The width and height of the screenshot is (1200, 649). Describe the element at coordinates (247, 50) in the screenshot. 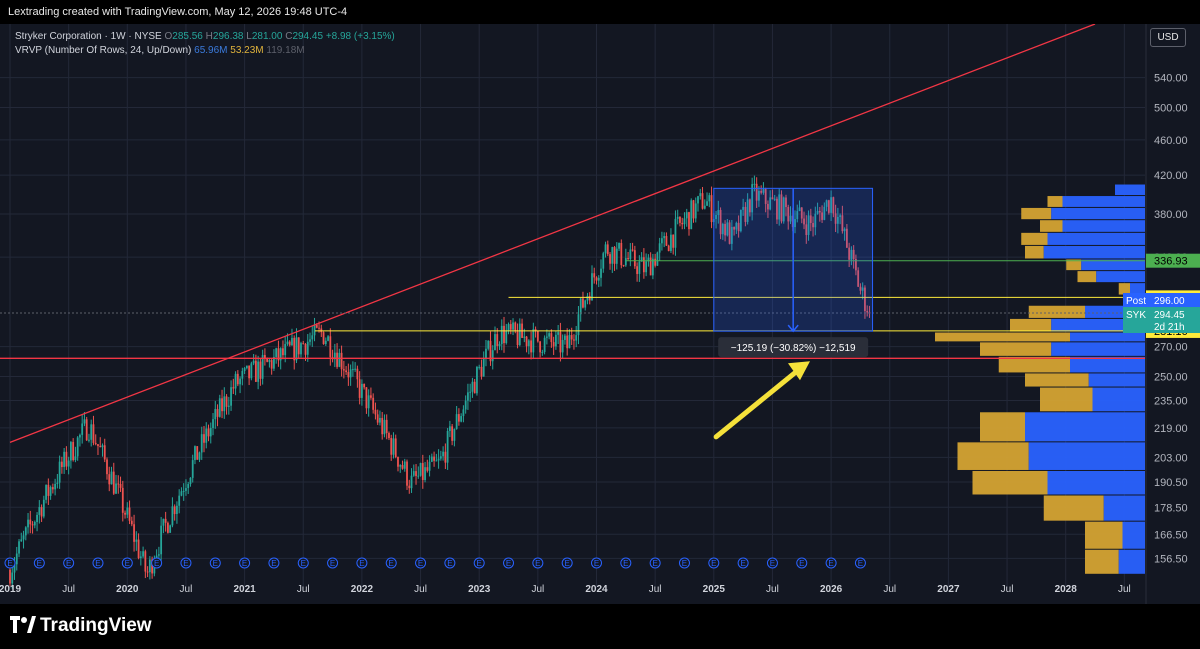

I see `volume-down-value: 53.23M` at that location.